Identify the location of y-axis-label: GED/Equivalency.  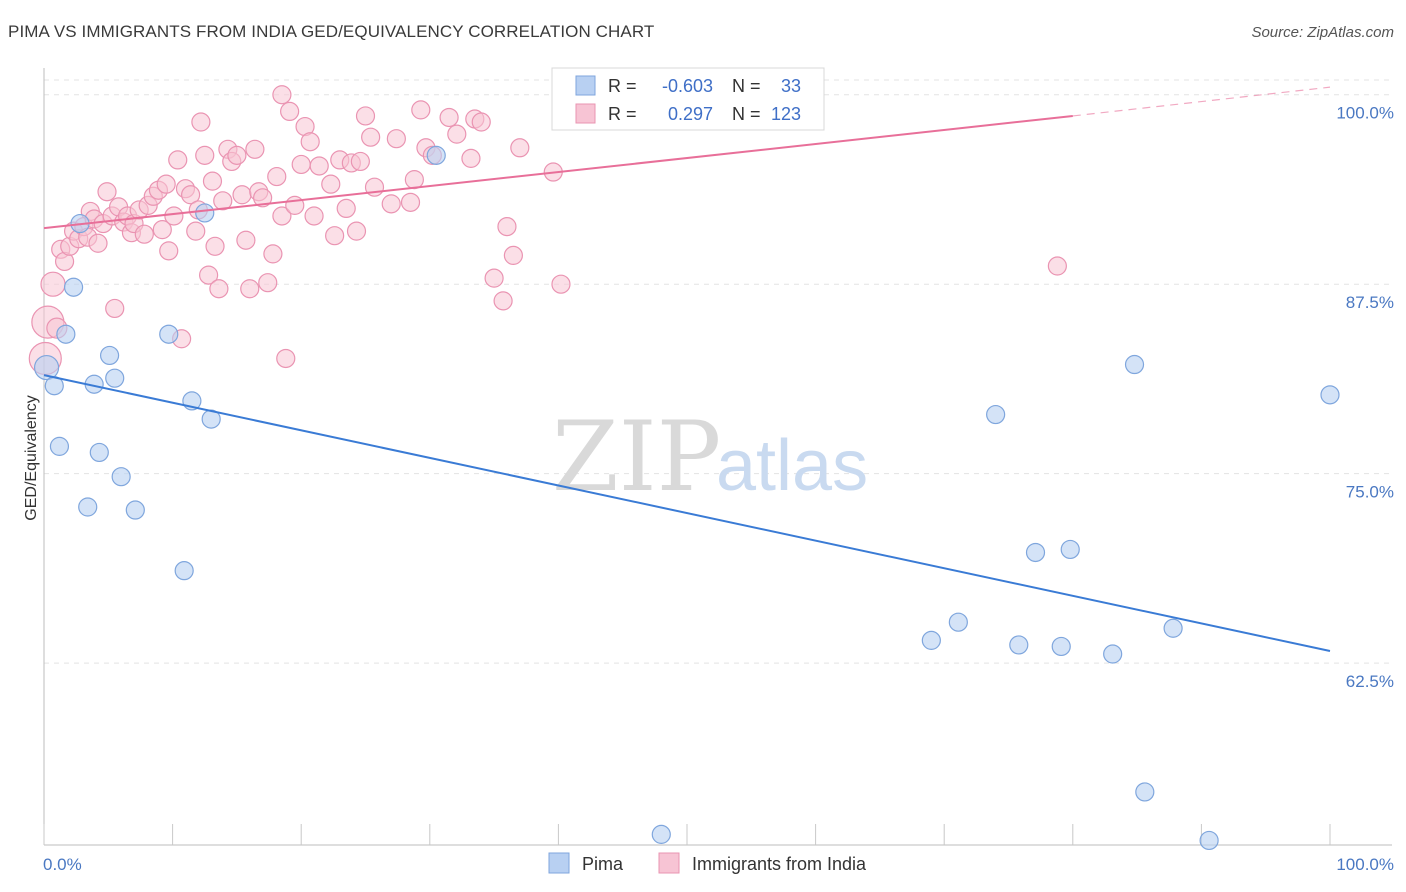
(31, 457).